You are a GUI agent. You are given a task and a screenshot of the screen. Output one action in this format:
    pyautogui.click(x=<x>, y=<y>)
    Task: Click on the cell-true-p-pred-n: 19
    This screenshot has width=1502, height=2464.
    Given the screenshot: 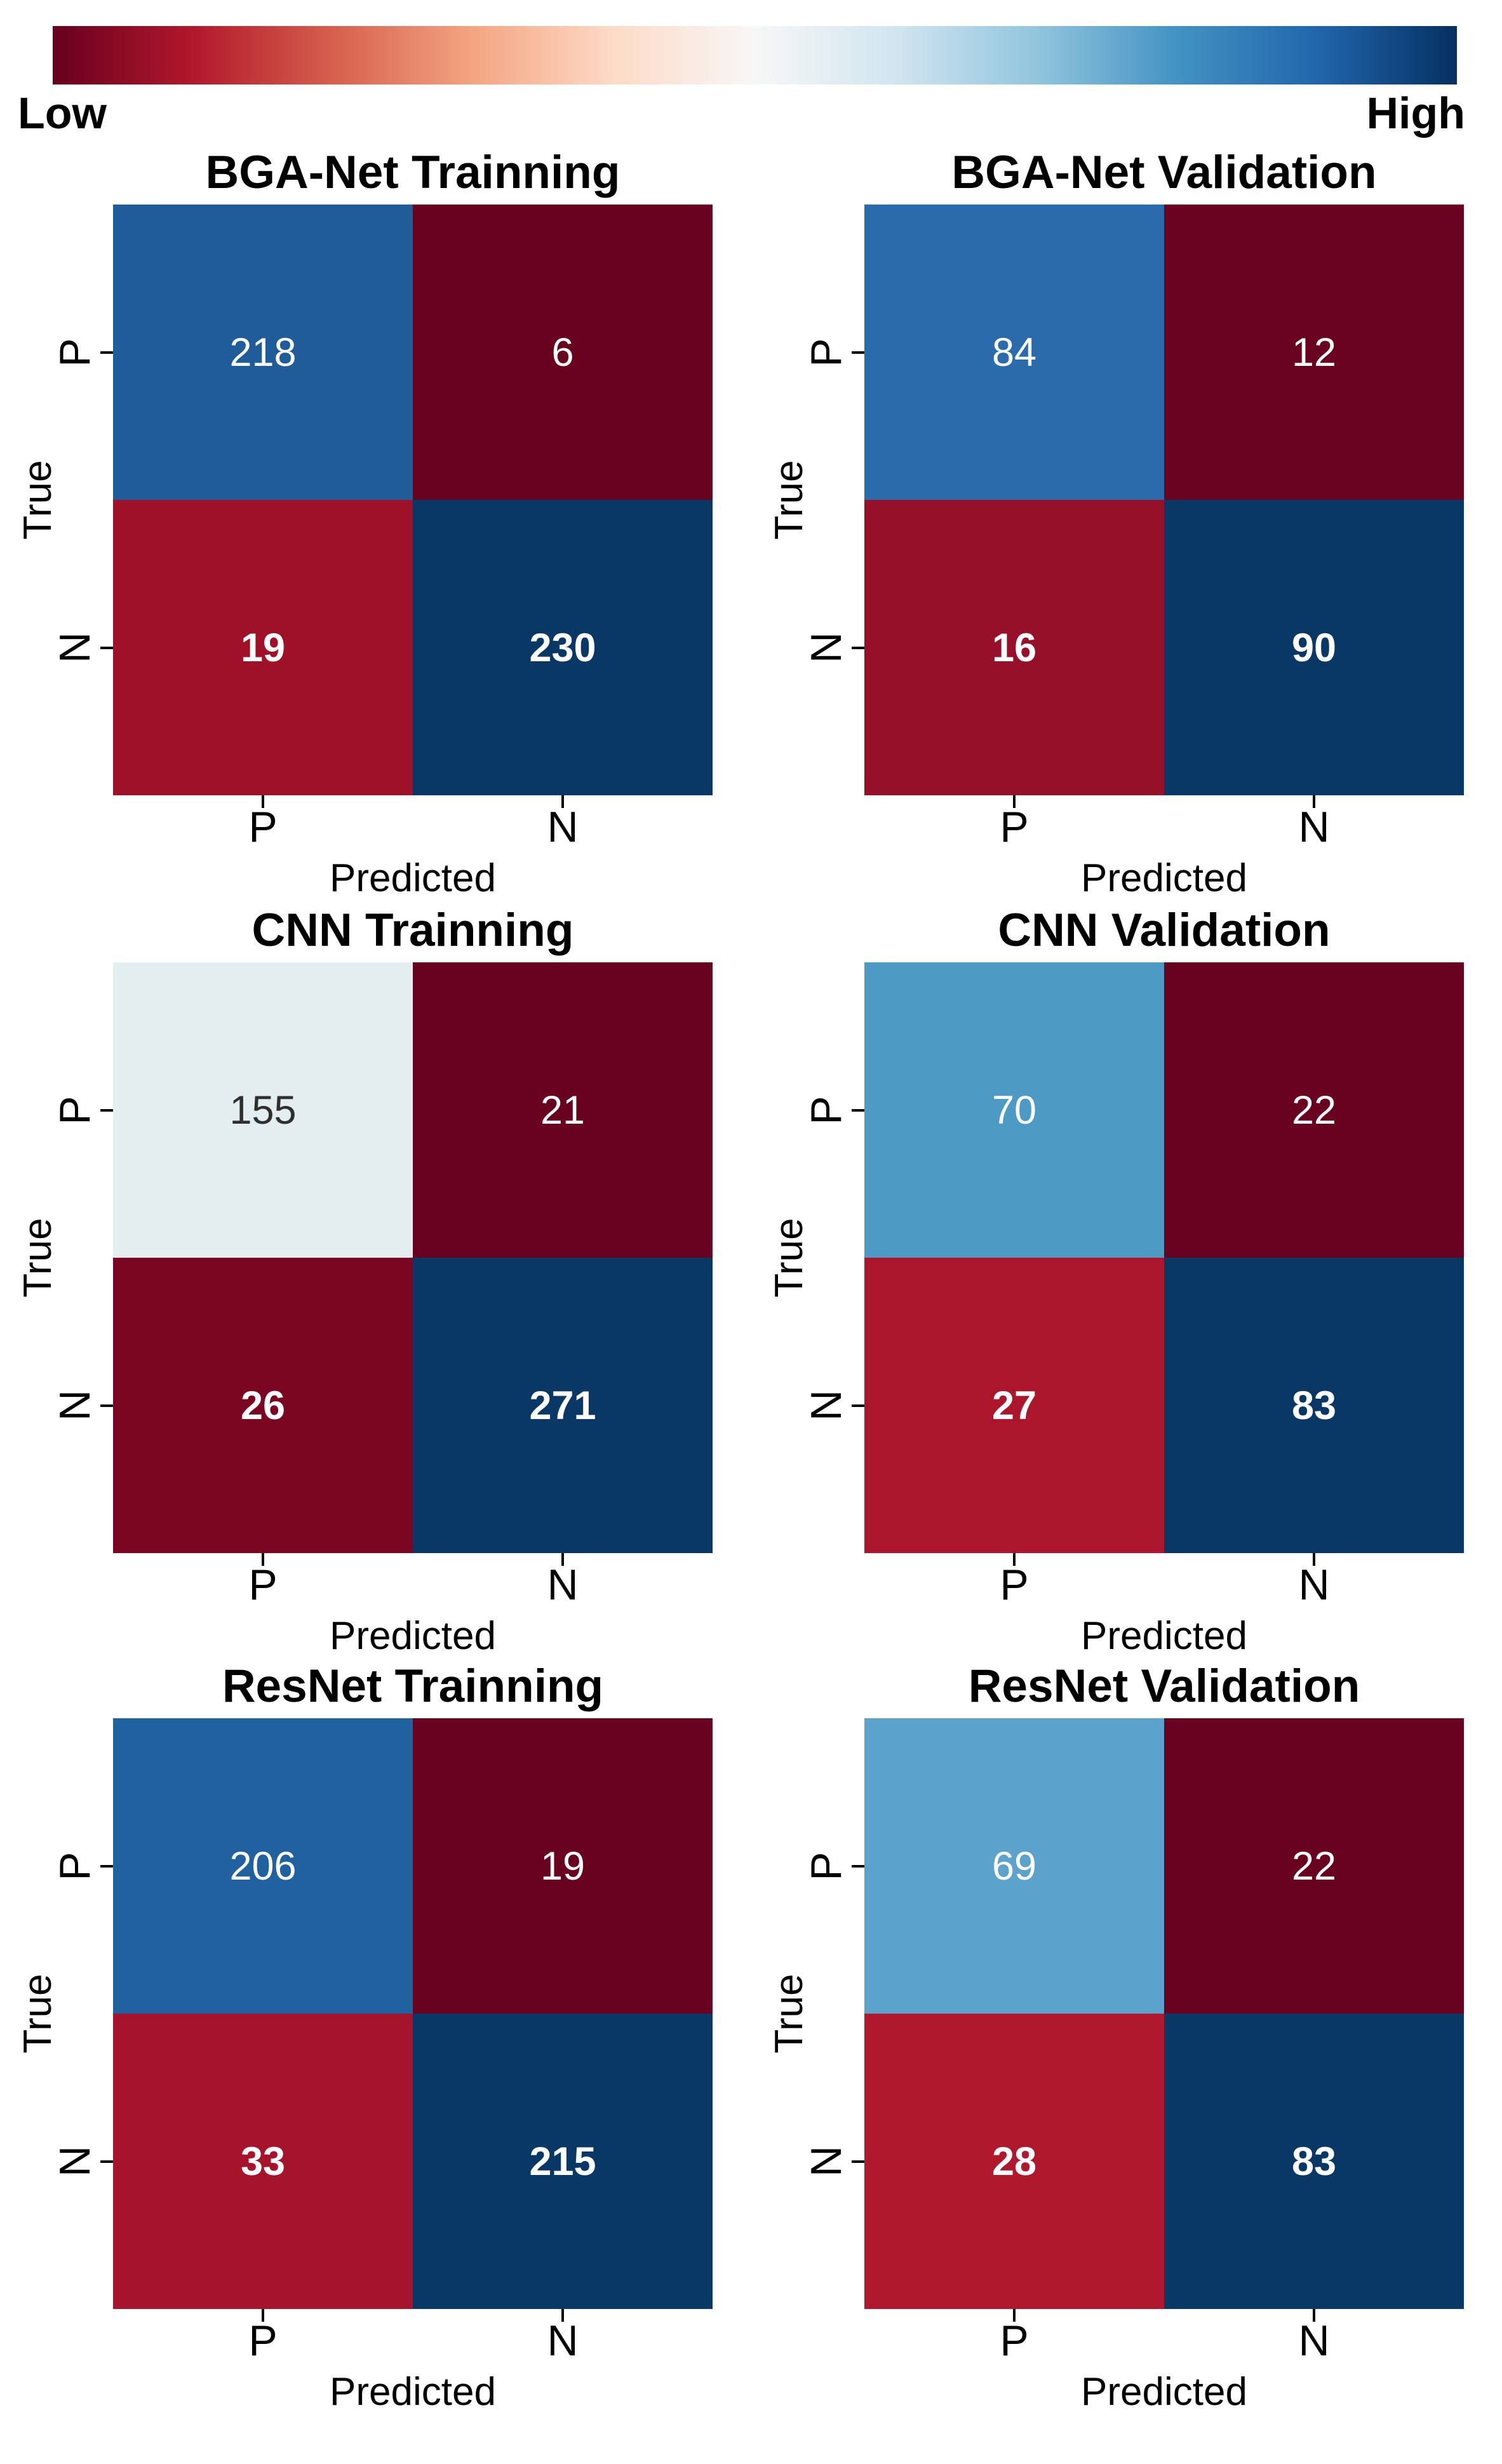 What is the action you would take?
    pyautogui.click(x=563, y=1866)
    